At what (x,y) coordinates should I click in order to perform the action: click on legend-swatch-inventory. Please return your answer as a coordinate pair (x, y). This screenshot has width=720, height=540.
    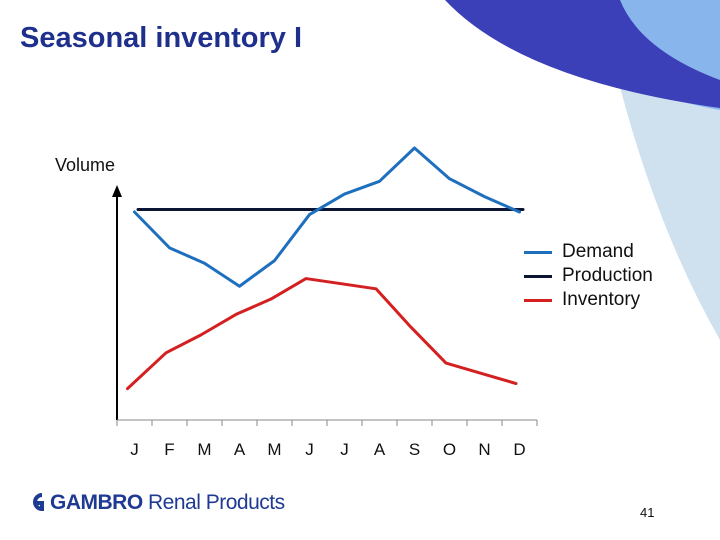
    Looking at the image, I should click on (538, 300).